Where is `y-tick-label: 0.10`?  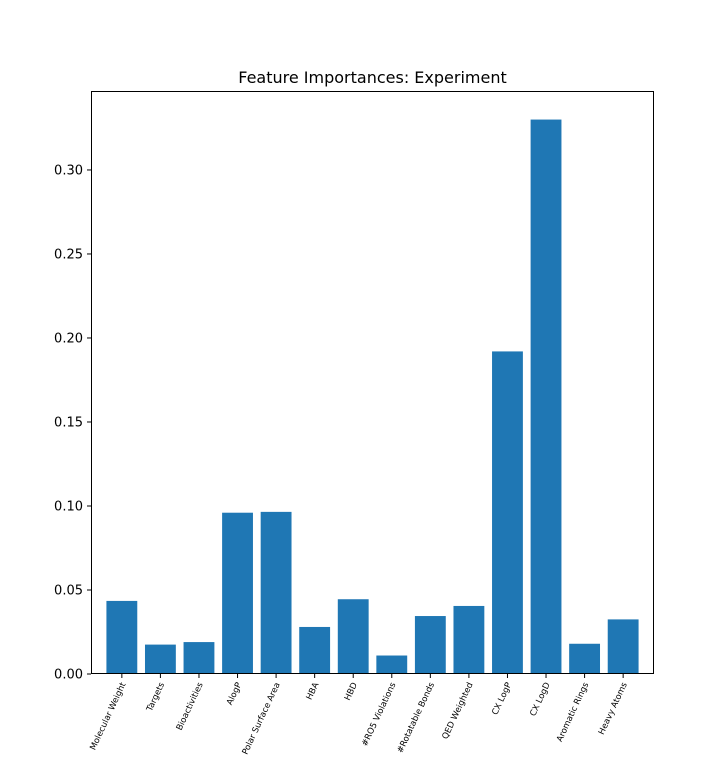
y-tick-label: 0.10 is located at coordinates (68, 506).